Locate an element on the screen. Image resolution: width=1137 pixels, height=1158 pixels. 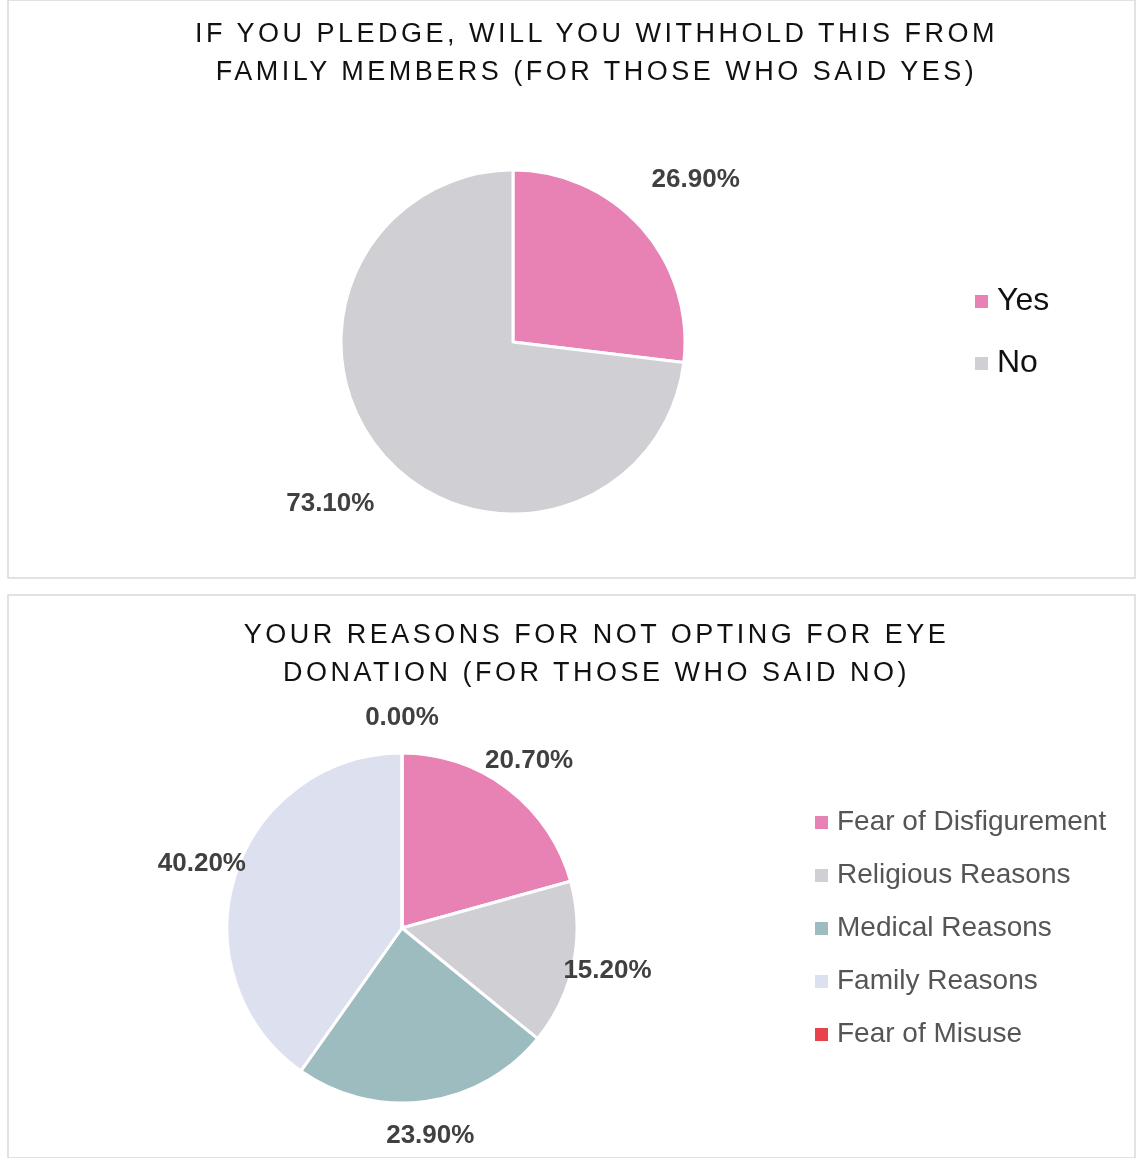
legend-label: Family Reasons is located at coordinates (937, 980).